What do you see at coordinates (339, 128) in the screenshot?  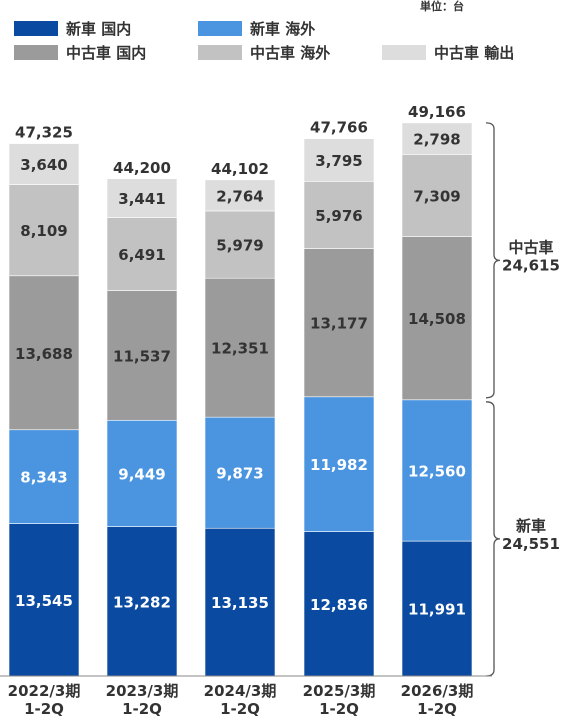 I see `total-label: 47,766` at bounding box center [339, 128].